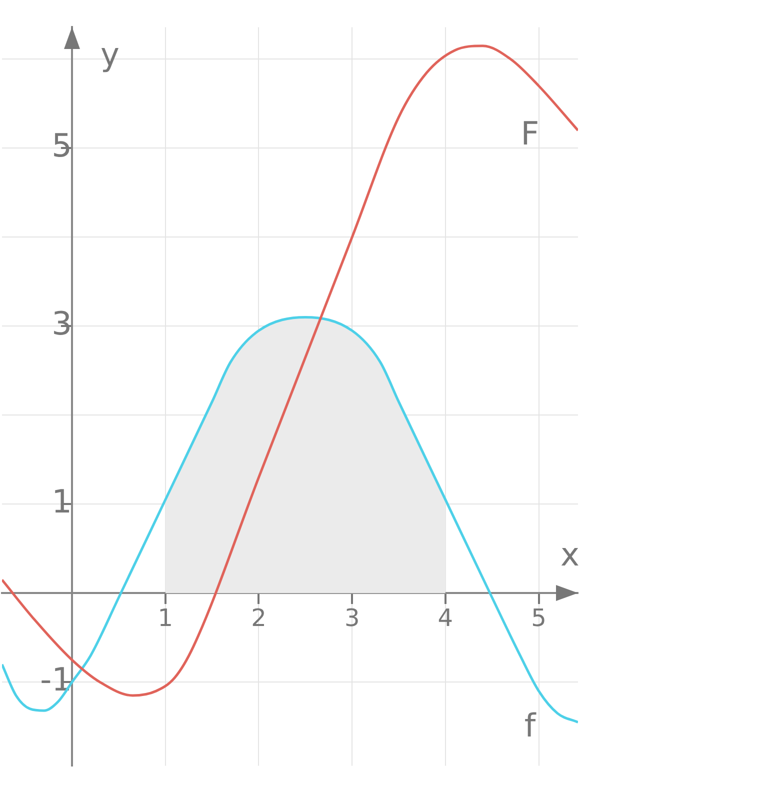 The image size is (779, 793). I want to click on x-tick-label: 3, so click(352, 618).